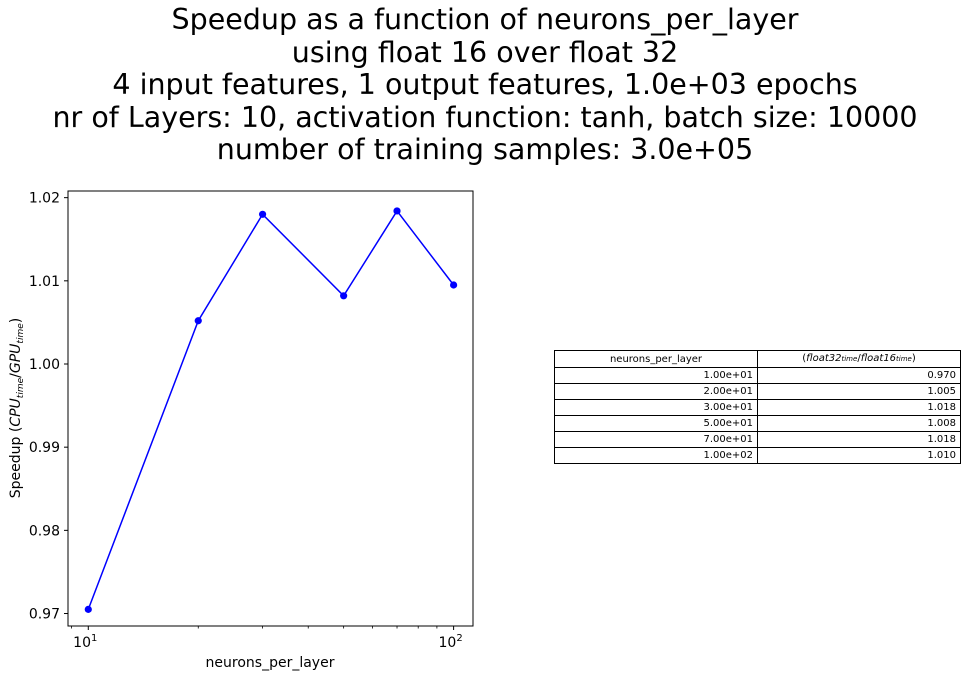 The image size is (970, 677). Describe the element at coordinates (270, 663) in the screenshot. I see `x-axis-label: neurons_per_layer` at that location.